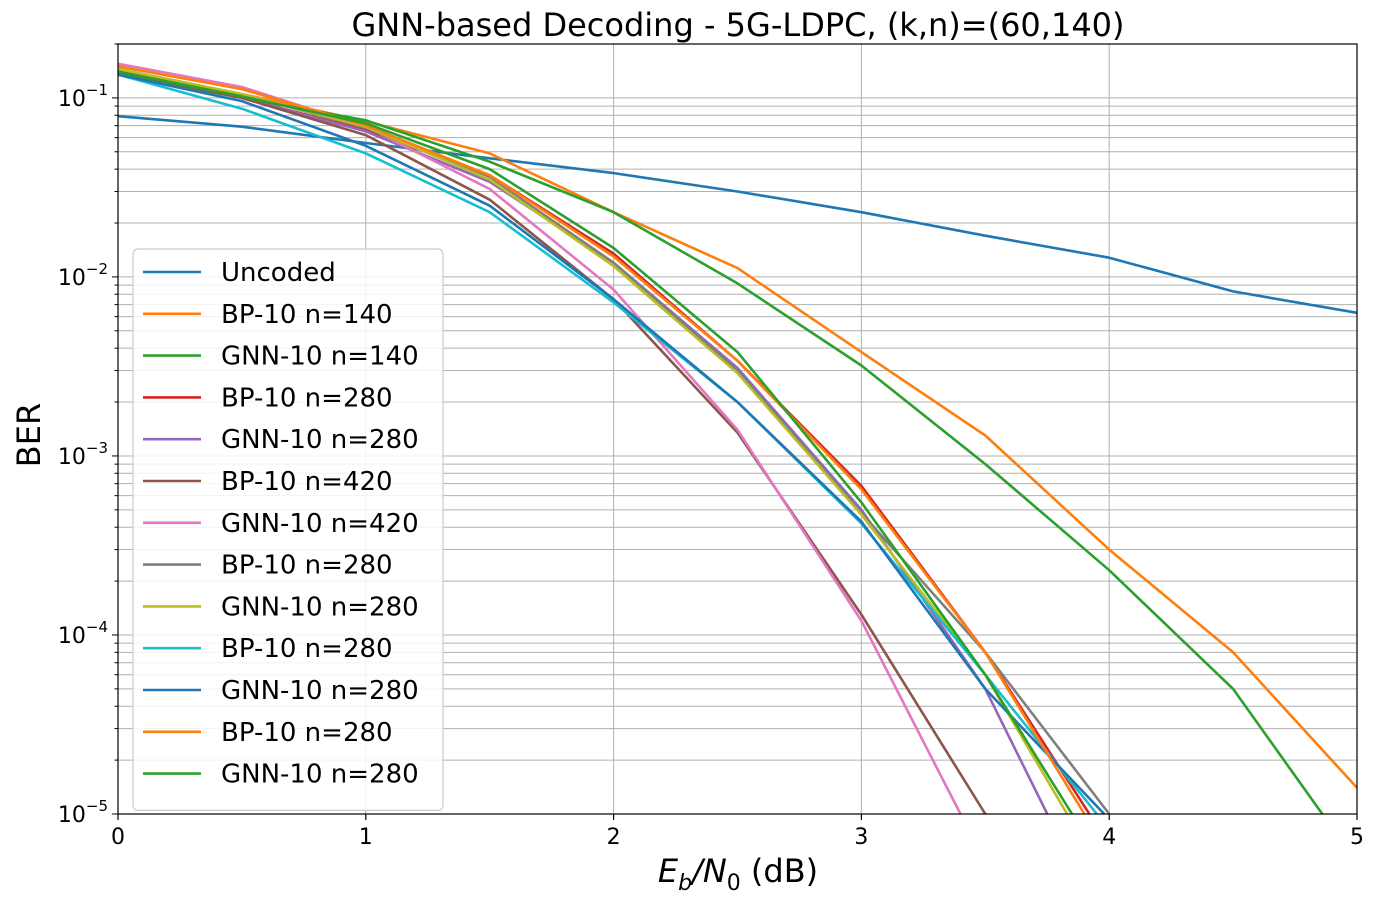  Describe the element at coordinates (737, 832) in the screenshot. I see `x-axis-ticks: 0 1 2 3 4 5` at that location.